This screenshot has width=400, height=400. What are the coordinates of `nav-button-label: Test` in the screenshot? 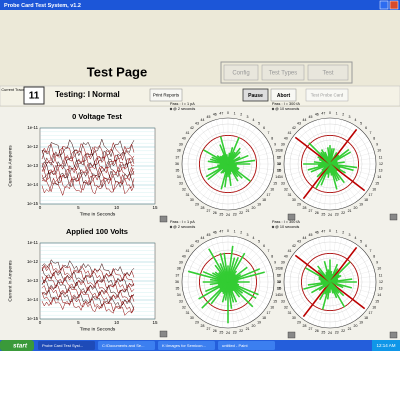 It's located at (327, 74).